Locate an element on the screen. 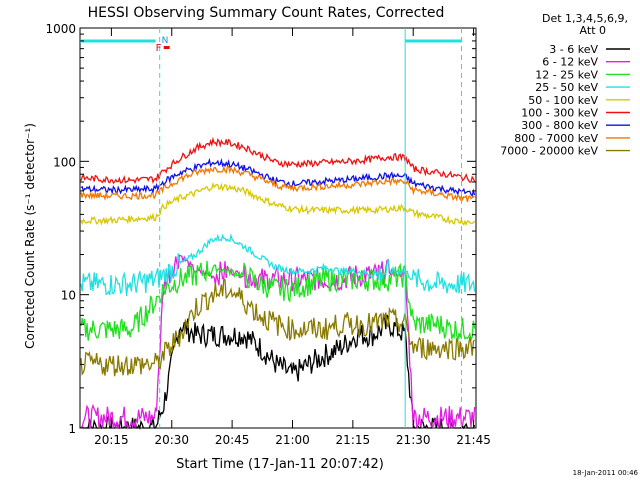 The height and width of the screenshot is (480, 640). legend-label-6: 300 - 800 keV is located at coordinates (559, 125).